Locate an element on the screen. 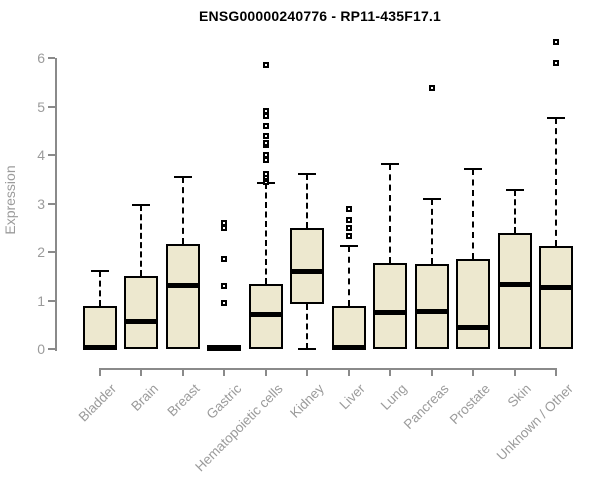 The height and width of the screenshot is (500, 600). lower-whisker-cap is located at coordinates (307, 349).